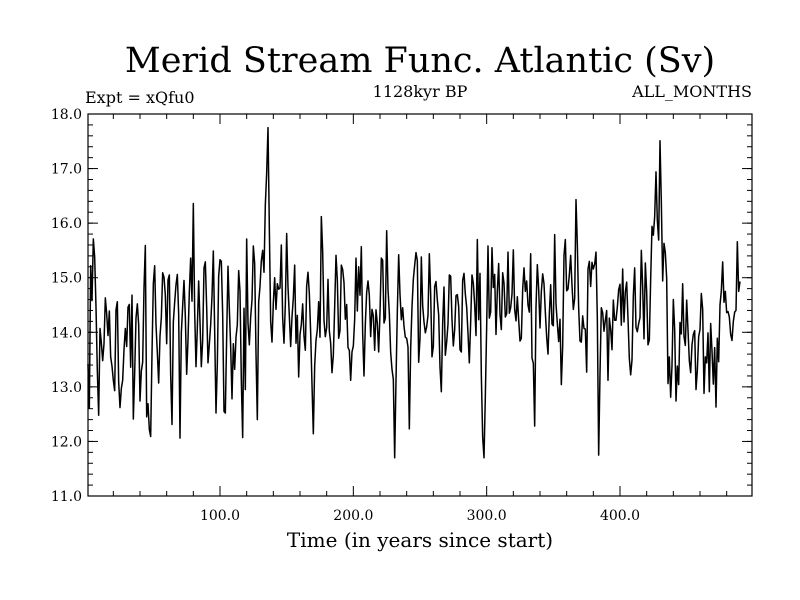  What do you see at coordinates (66, 170) in the screenshot?
I see `y-tick-label: 17.0` at bounding box center [66, 170].